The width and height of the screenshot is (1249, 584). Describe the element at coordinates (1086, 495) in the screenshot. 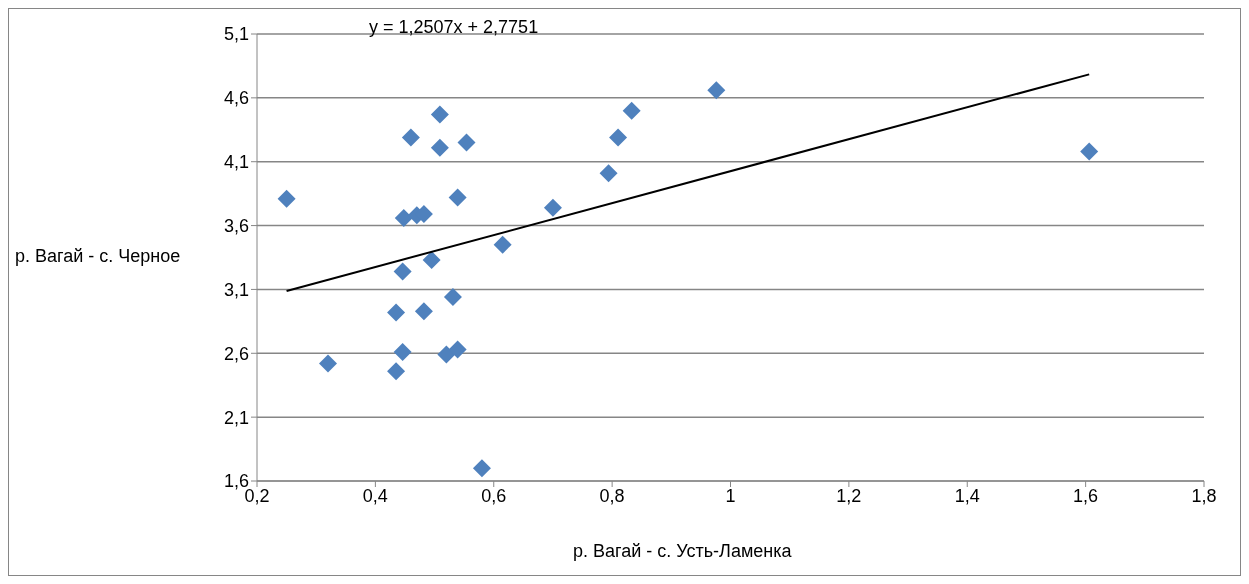

I see `x-tick-label: 1,6` at that location.